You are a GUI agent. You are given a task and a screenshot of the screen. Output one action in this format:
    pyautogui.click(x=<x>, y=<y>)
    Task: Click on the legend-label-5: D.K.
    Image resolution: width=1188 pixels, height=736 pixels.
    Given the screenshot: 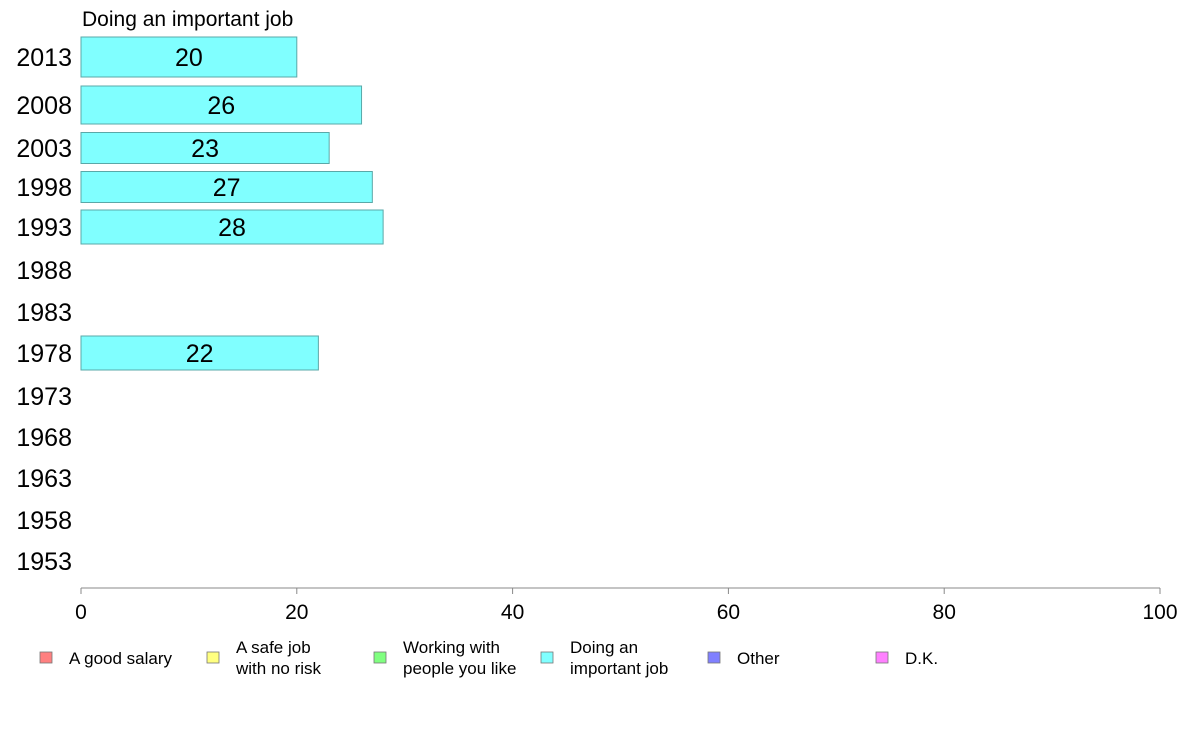 What is the action you would take?
    pyautogui.click(x=921, y=658)
    